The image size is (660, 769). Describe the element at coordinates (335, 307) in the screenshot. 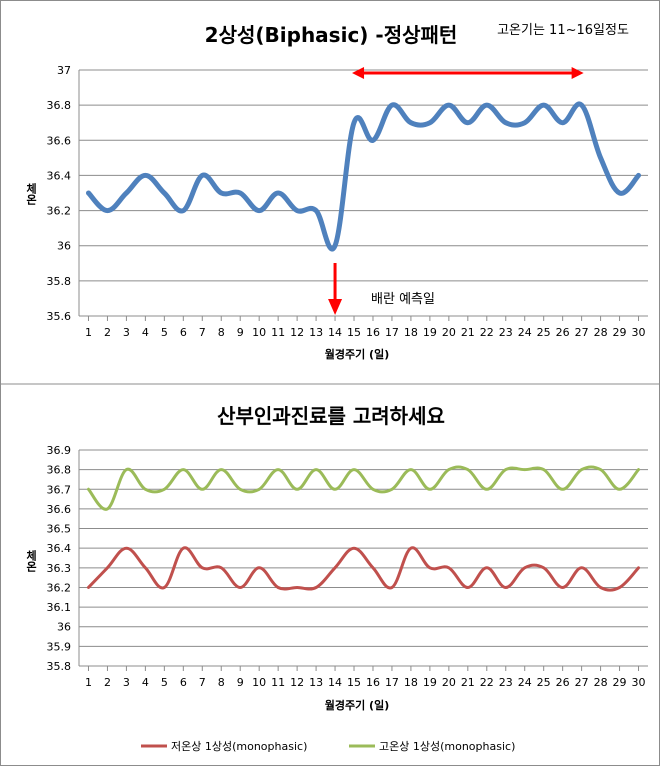

I see `ovulation-arrow-head` at that location.